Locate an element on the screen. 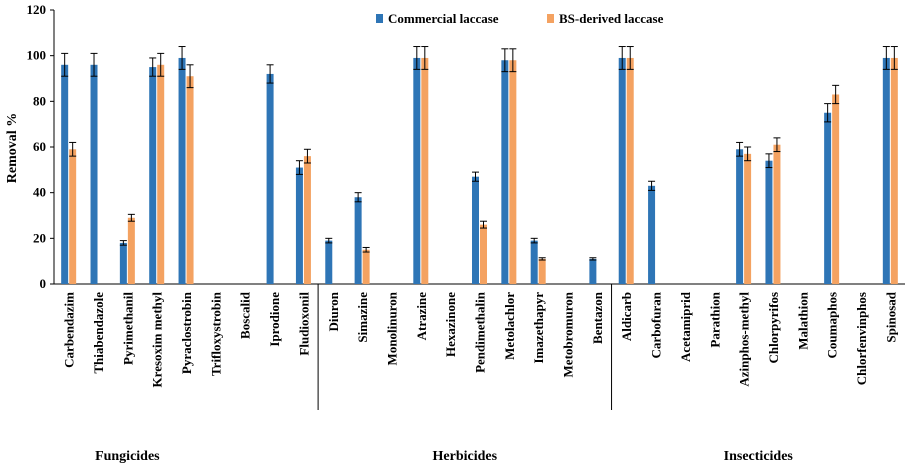 The height and width of the screenshot is (467, 913). bar-bs-derived-laccase-imazethapyr is located at coordinates (542, 271).